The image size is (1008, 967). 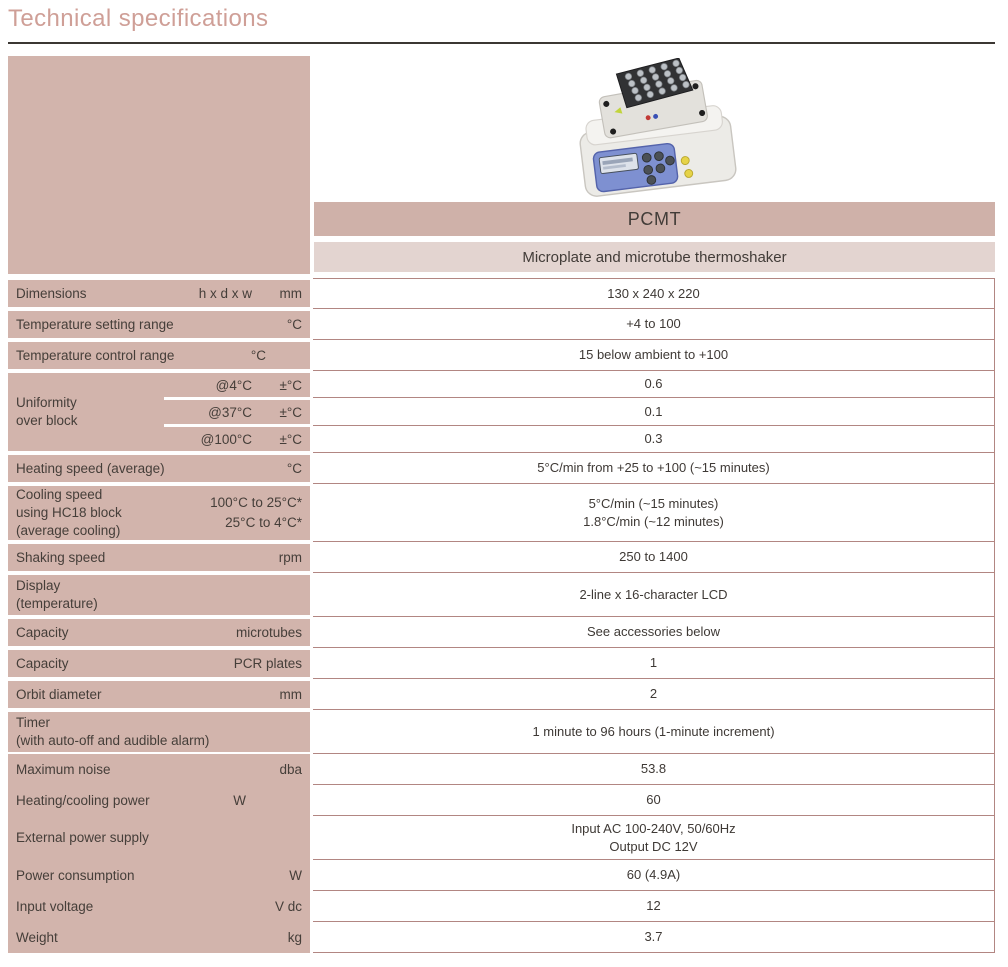 I want to click on spec-row: Heating/cooling power W 60, so click(x=501, y=800).